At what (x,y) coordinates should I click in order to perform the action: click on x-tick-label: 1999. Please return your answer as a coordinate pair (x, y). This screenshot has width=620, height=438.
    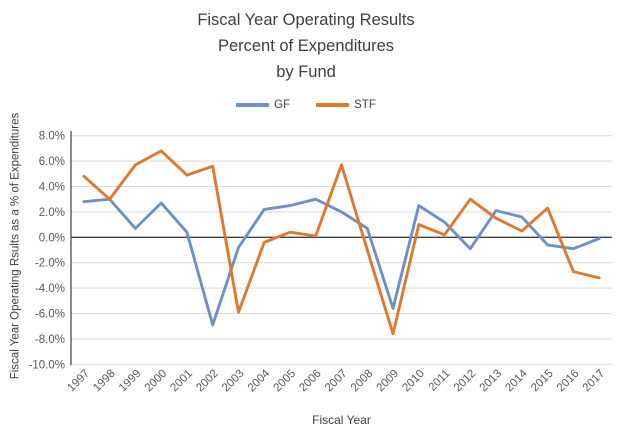
    Looking at the image, I should click on (130, 381).